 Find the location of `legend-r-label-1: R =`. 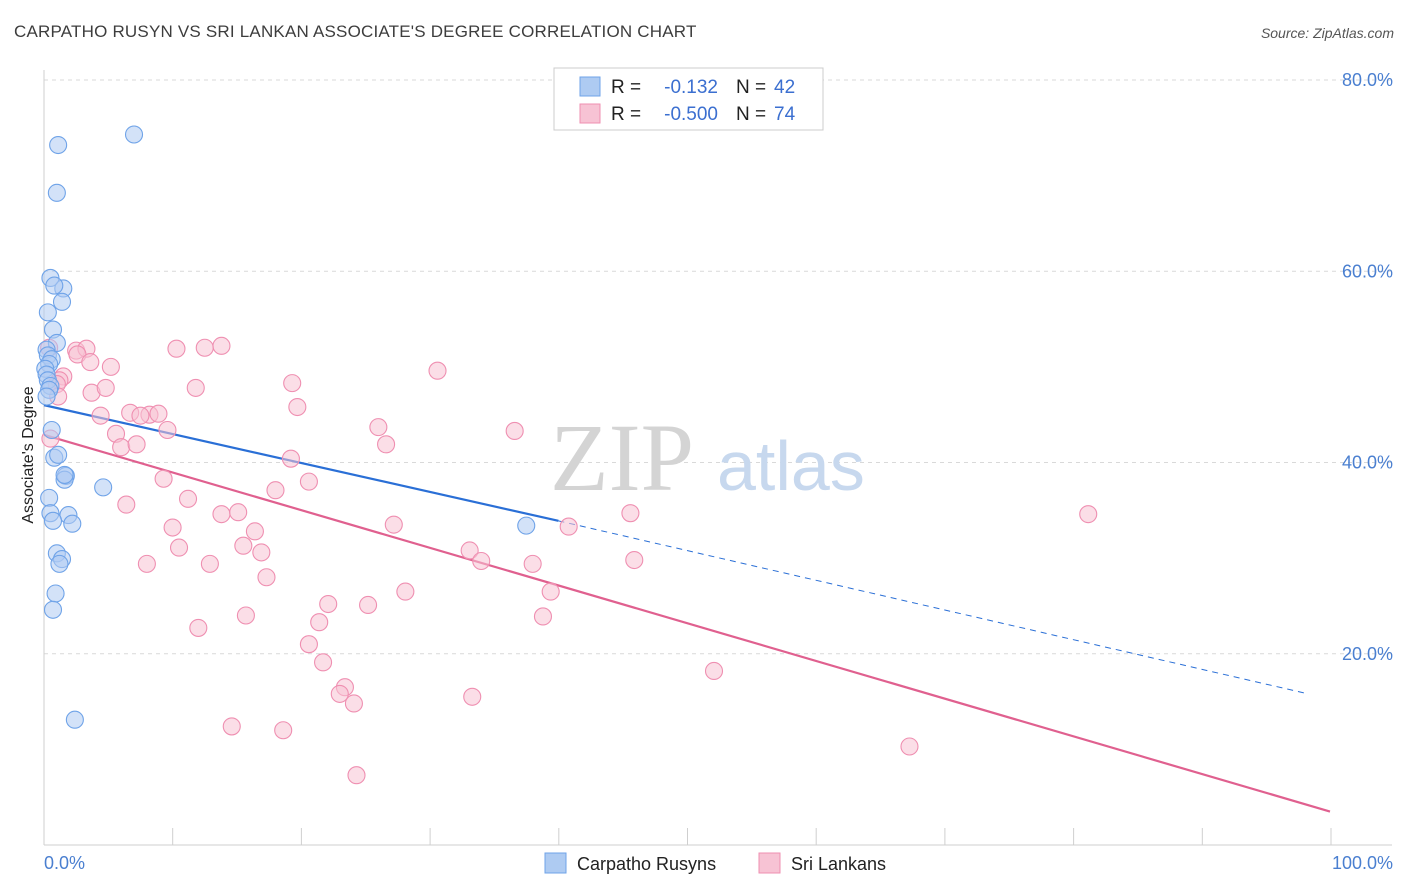

legend-r-label-1: R = is located at coordinates (626, 87).